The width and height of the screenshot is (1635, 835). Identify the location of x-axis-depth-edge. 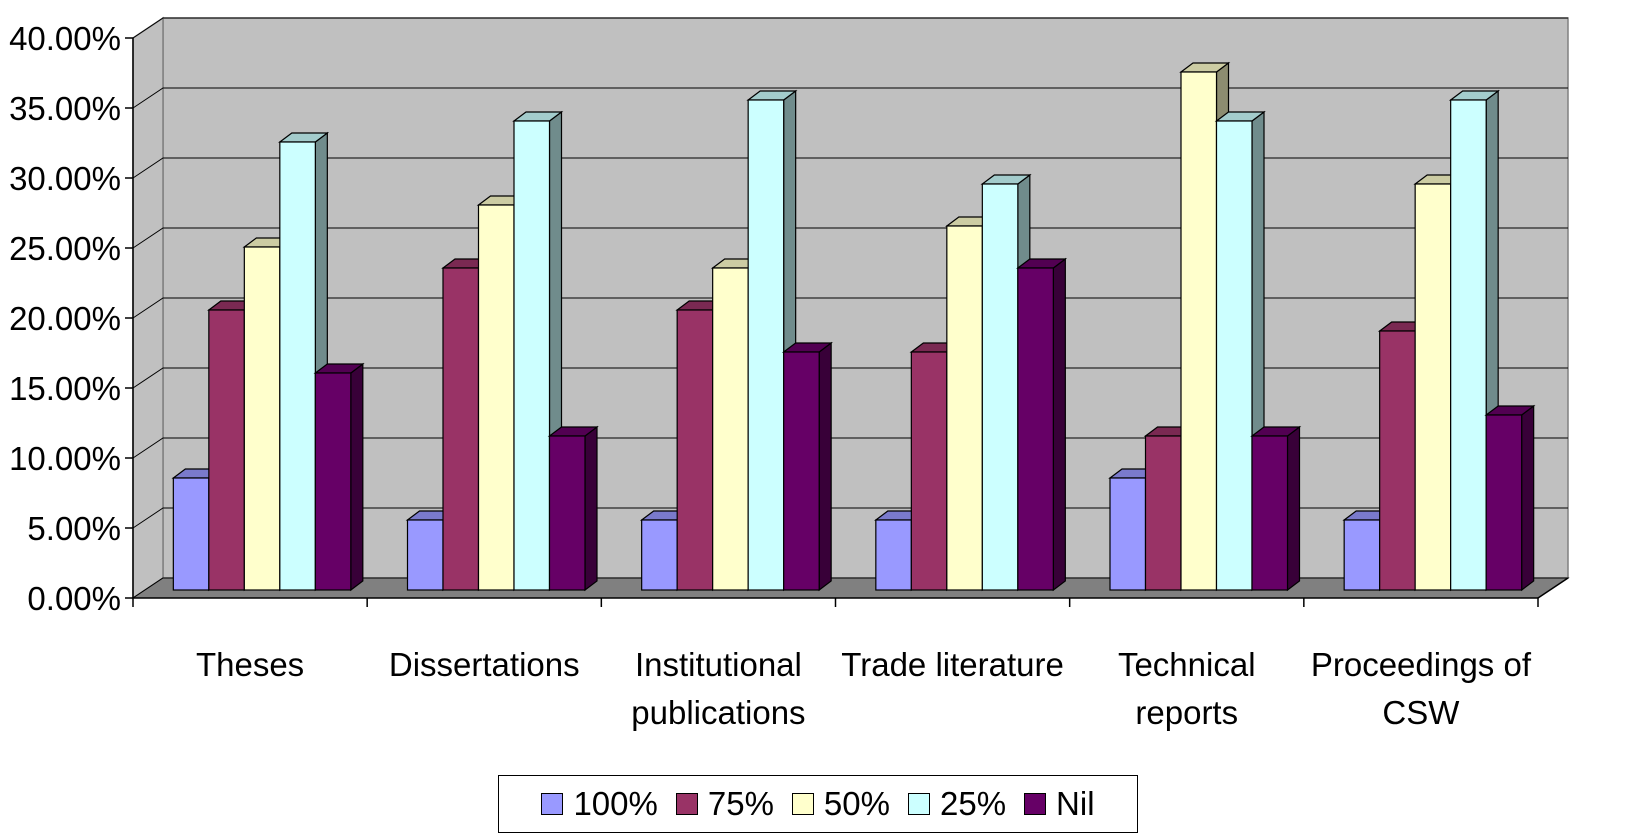
(1553, 588).